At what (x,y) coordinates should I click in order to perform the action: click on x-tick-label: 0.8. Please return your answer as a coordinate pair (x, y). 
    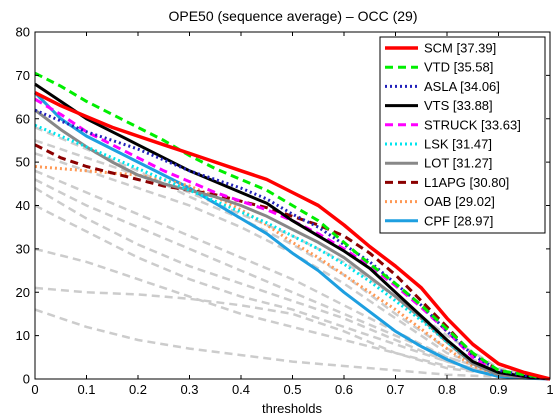
    Looking at the image, I should click on (447, 389).